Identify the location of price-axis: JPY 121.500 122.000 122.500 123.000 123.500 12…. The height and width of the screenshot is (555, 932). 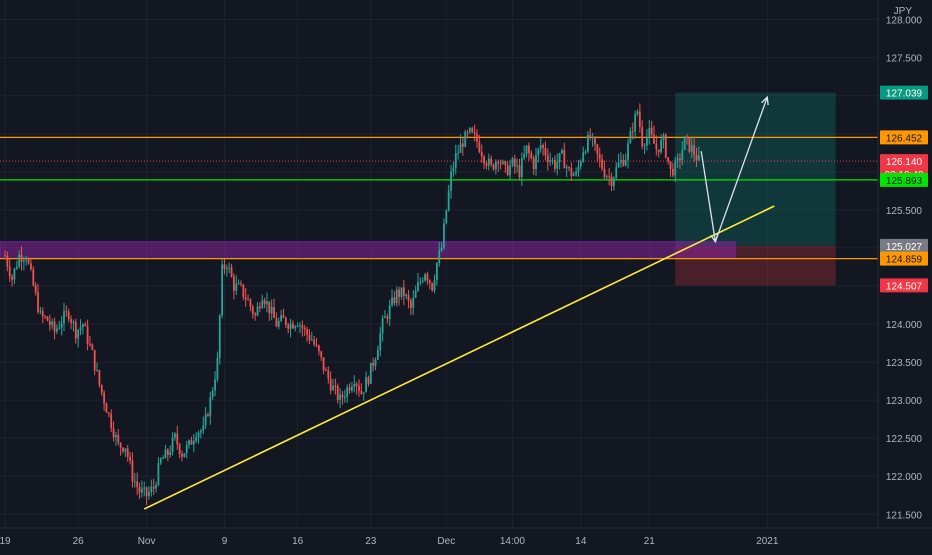
(904, 275).